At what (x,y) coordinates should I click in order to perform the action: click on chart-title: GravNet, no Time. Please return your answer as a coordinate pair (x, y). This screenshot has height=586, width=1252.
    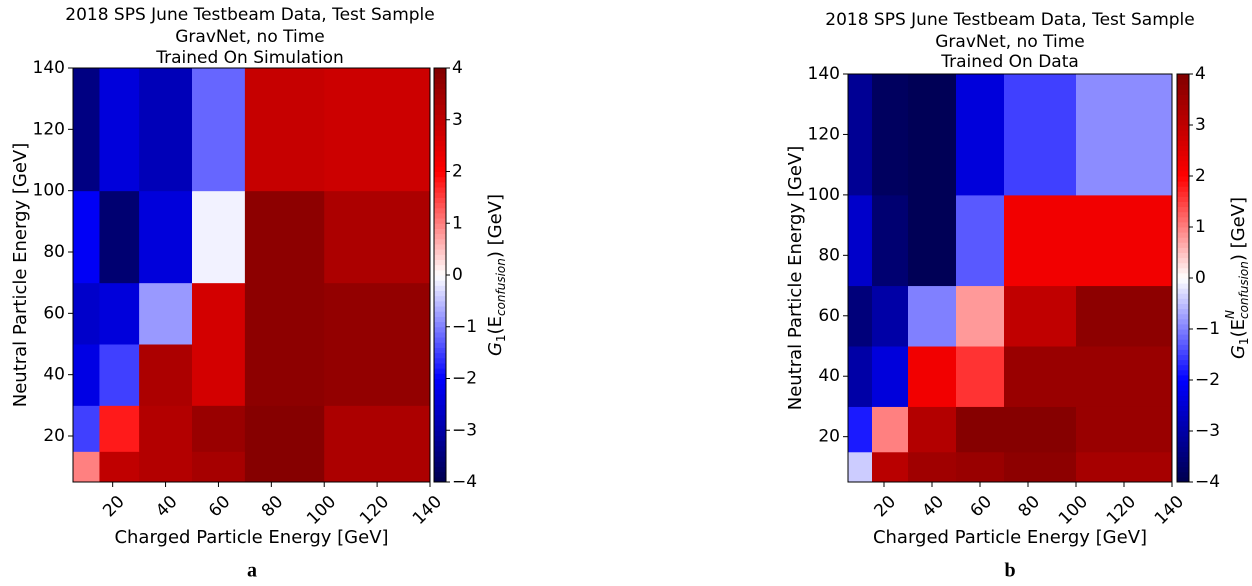
    Looking at the image, I should click on (1009, 42).